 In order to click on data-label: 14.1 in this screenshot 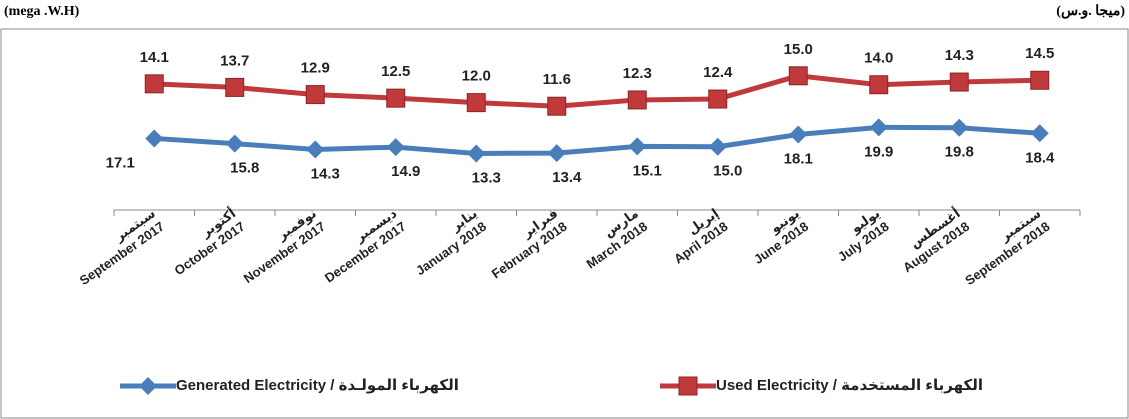, I will do `click(154, 57)`.